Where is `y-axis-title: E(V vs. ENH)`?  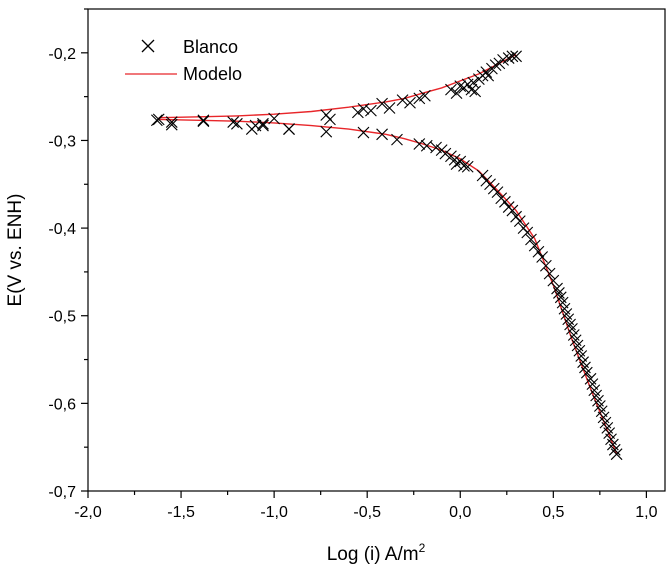 y-axis-title: E(V vs. ENH) is located at coordinates (15, 250).